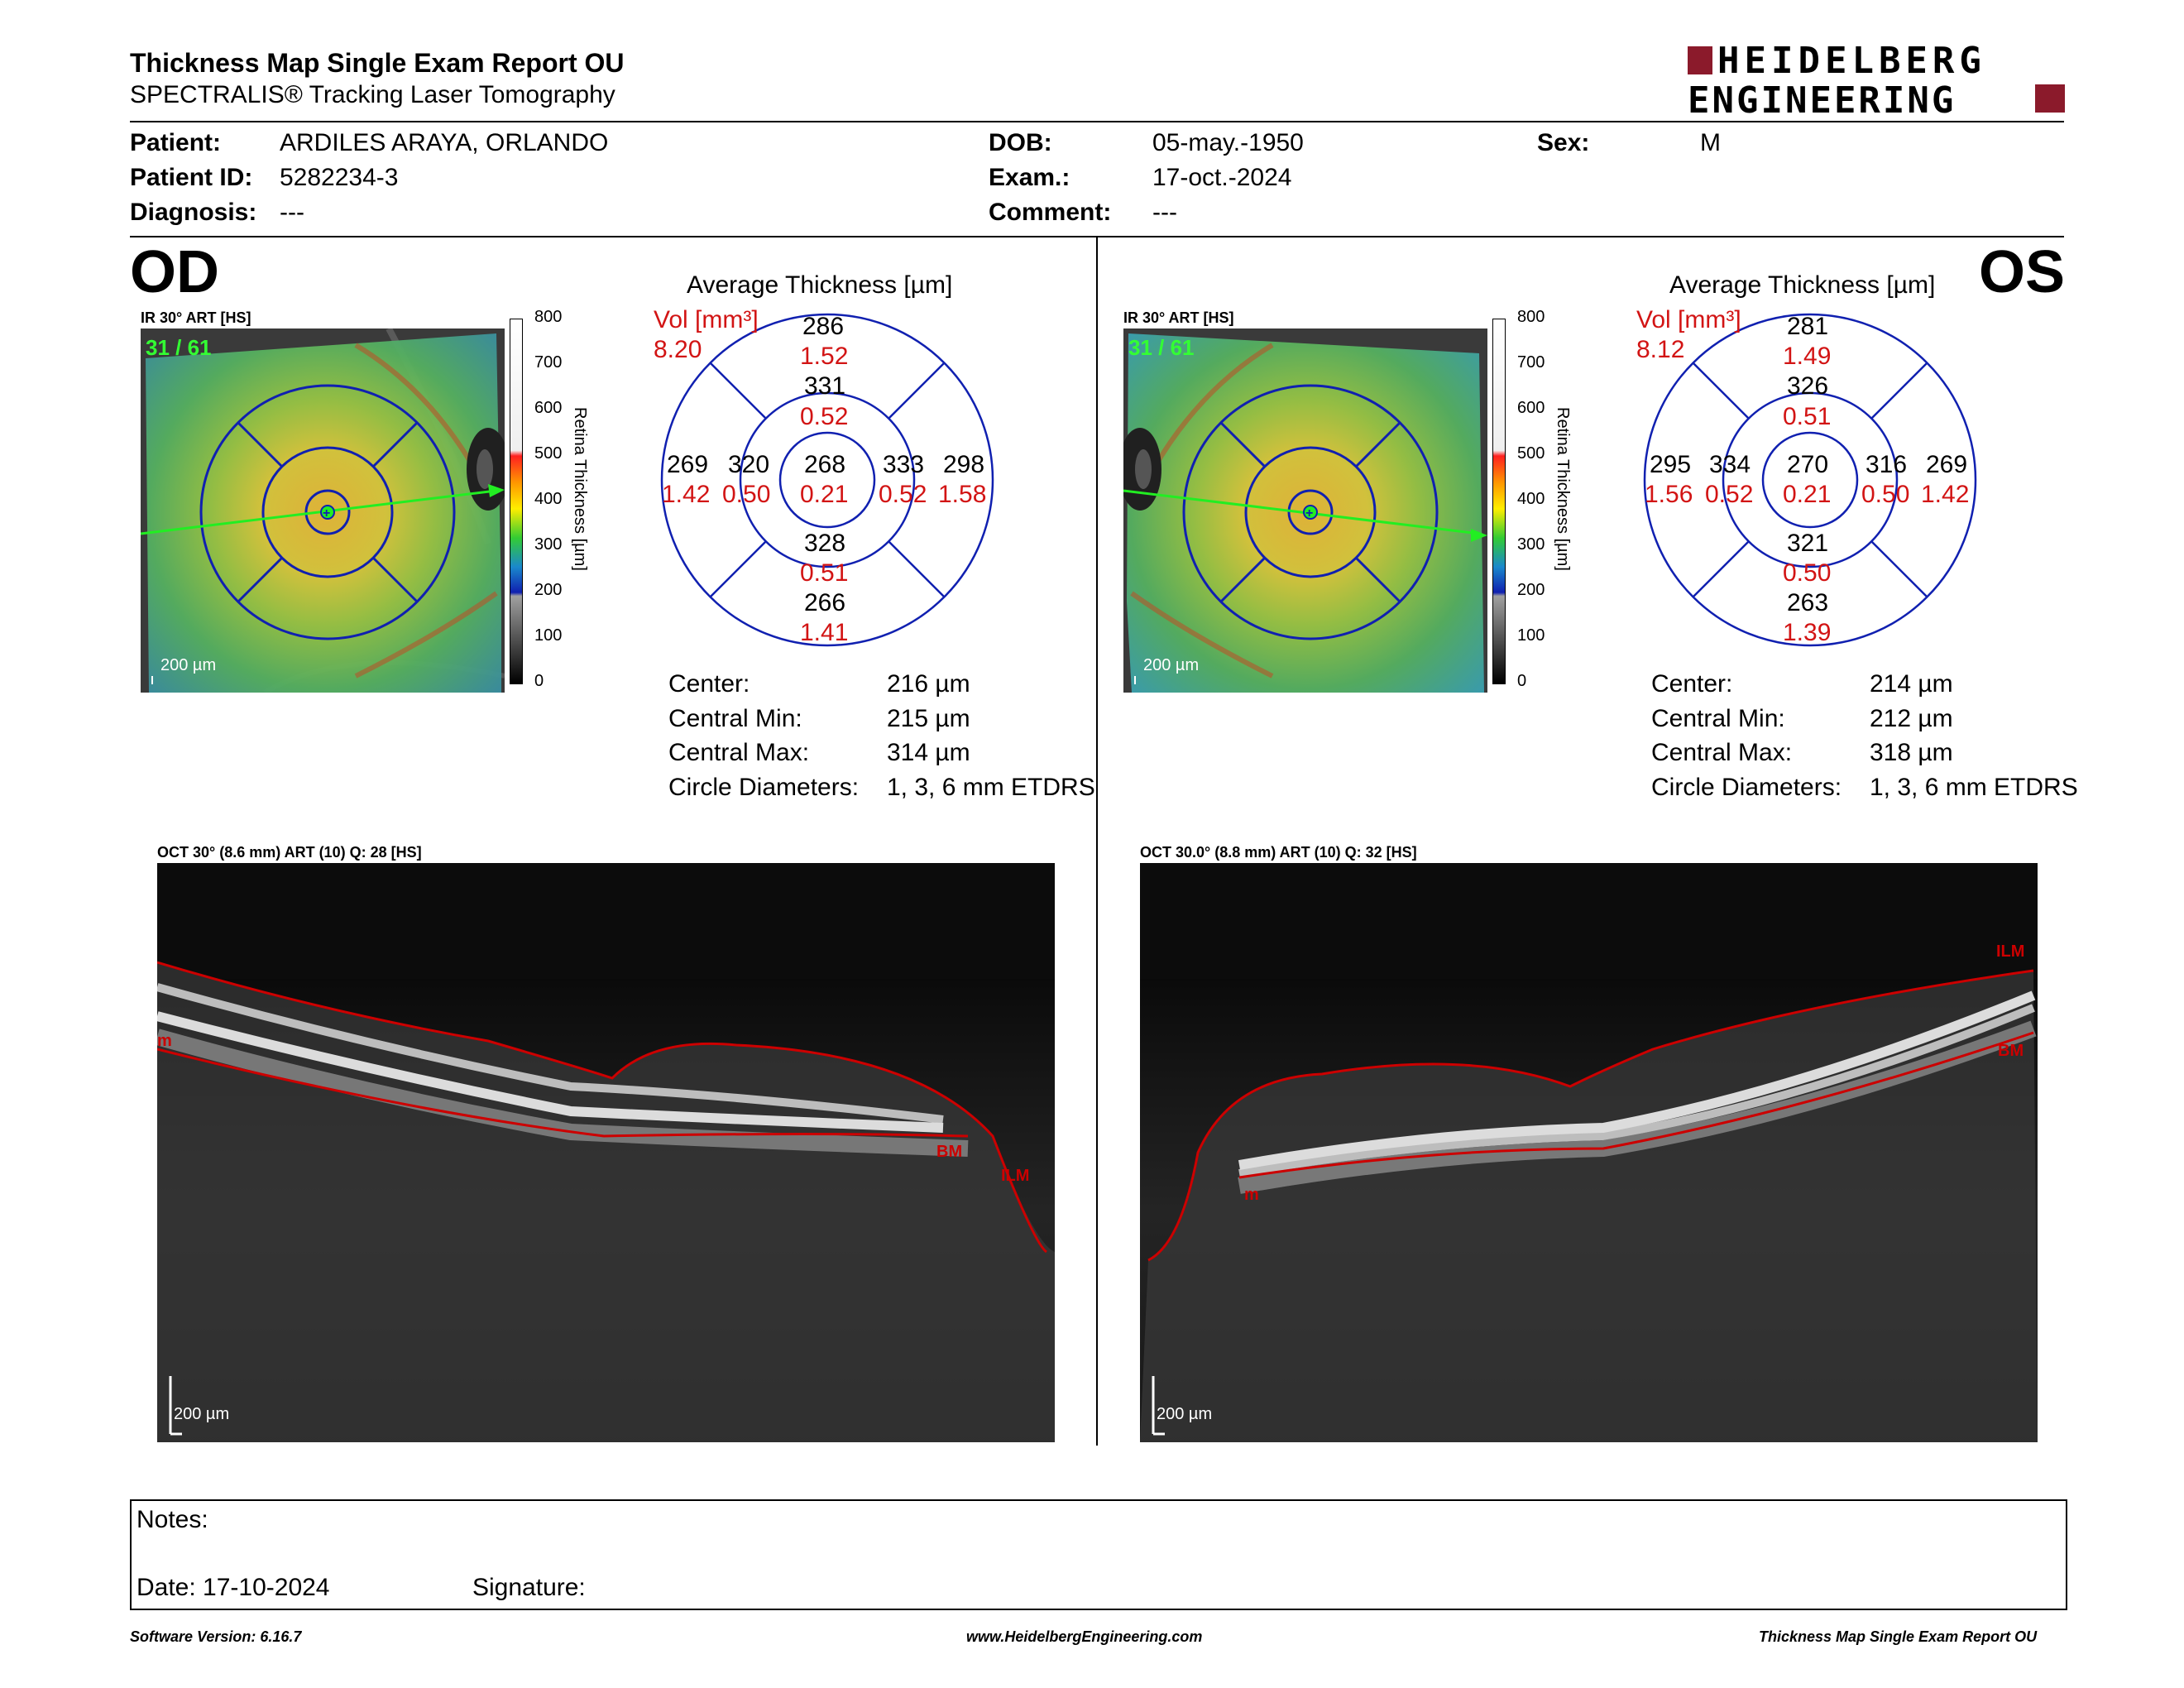  I want to click on od-layer-ilm: ILM, so click(1015, 1176).